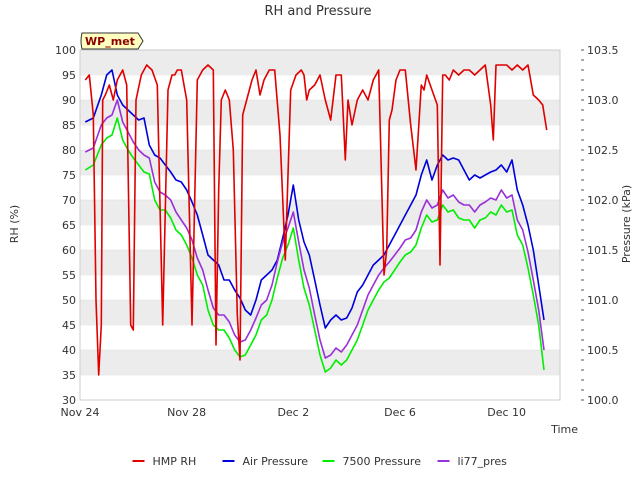 The height and width of the screenshot is (480, 640). Describe the element at coordinates (600, 225) in the screenshot. I see `right-axis-ticks: 100.0 100.5 101.0 101.5 102.0 102.5 103.0 103.5` at that location.